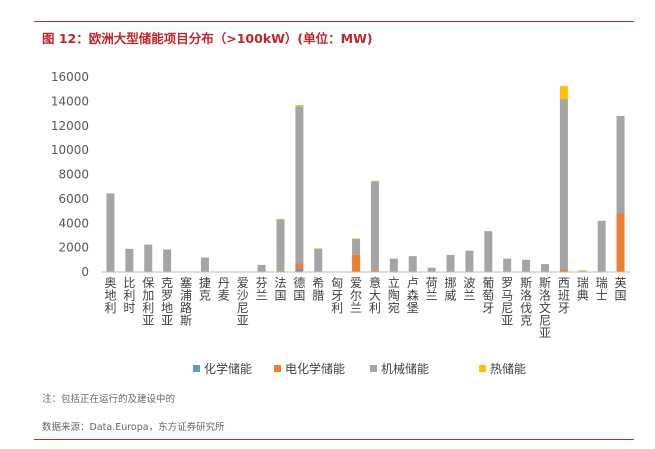 This screenshot has width=655, height=449. What do you see at coordinates (224, 289) in the screenshot?
I see `x-tick-label: 丹麦` at bounding box center [224, 289].